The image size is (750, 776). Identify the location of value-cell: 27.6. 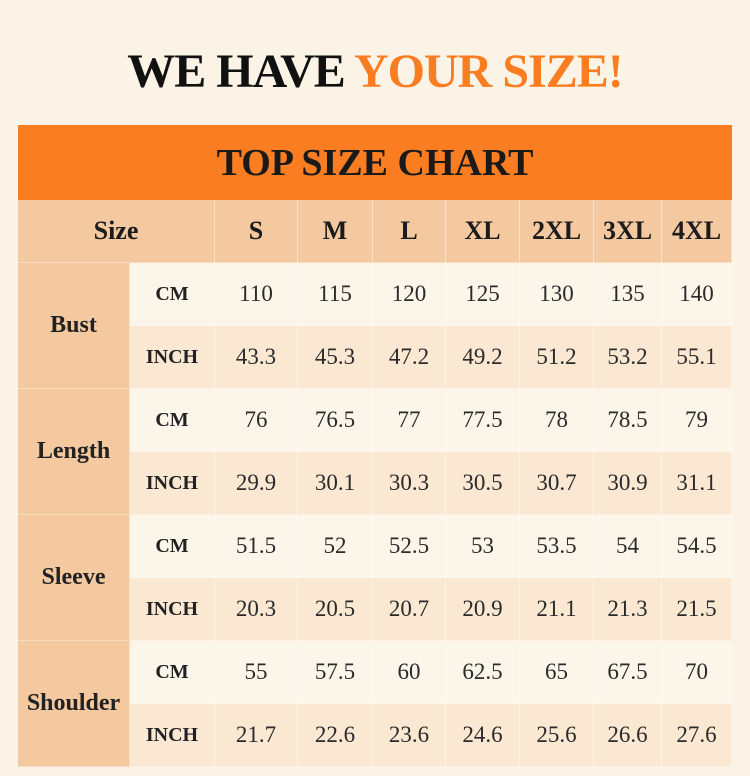
(697, 735).